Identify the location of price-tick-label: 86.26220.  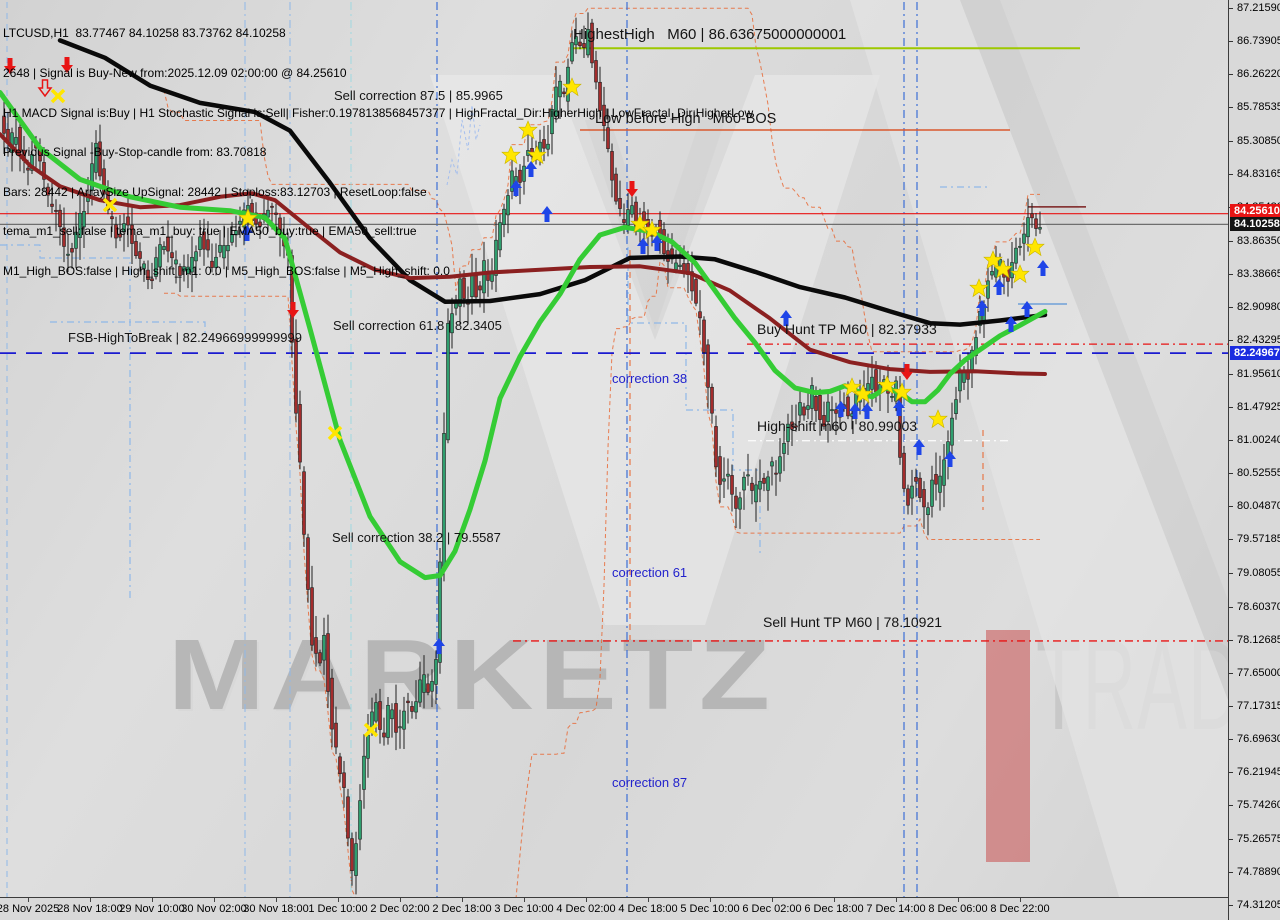
(1258, 74).